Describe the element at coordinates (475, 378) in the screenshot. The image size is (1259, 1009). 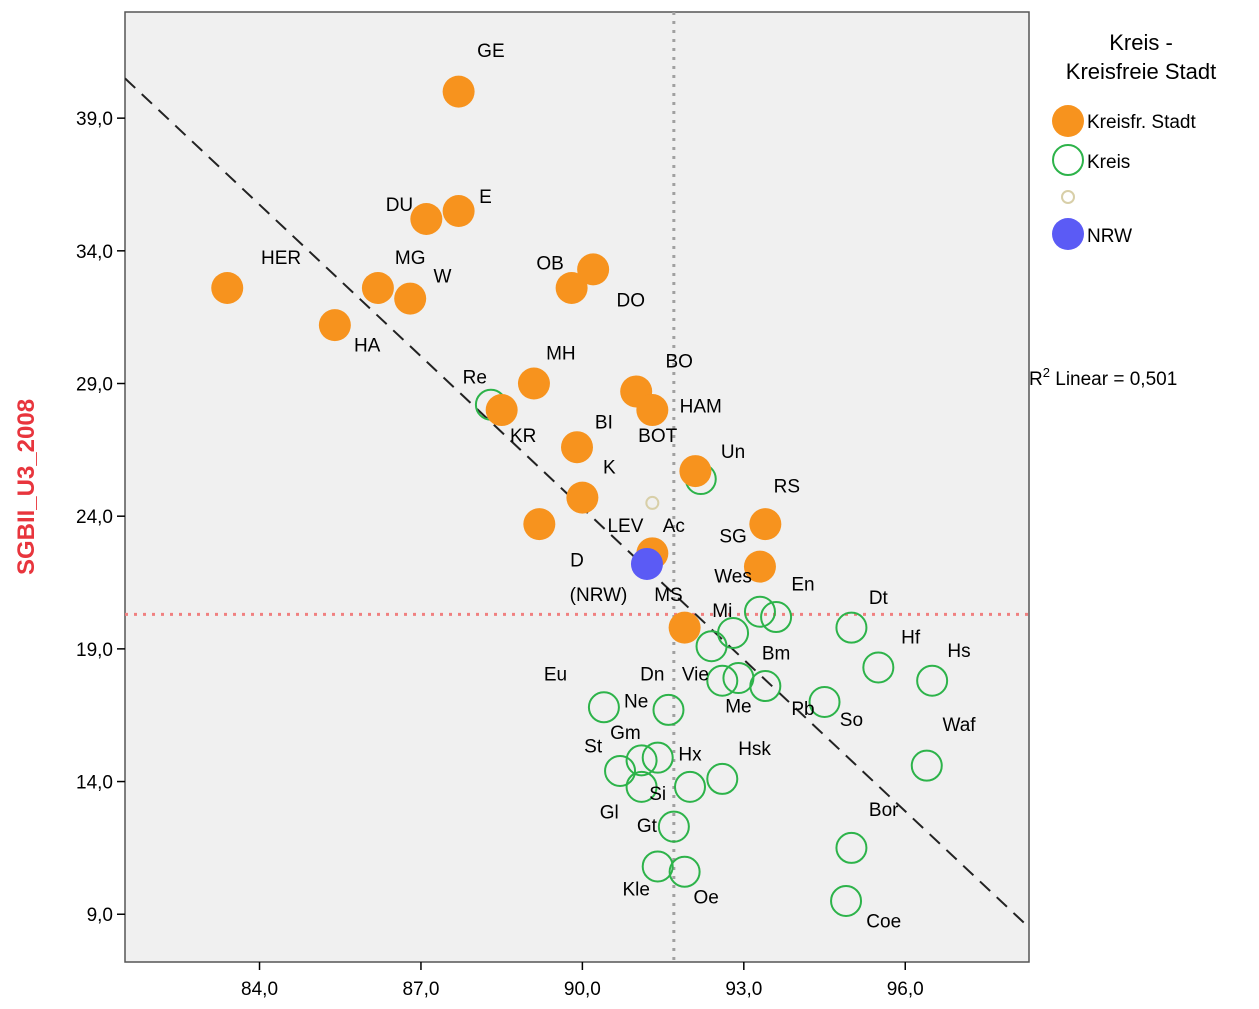
I see `point-label: Re` at that location.